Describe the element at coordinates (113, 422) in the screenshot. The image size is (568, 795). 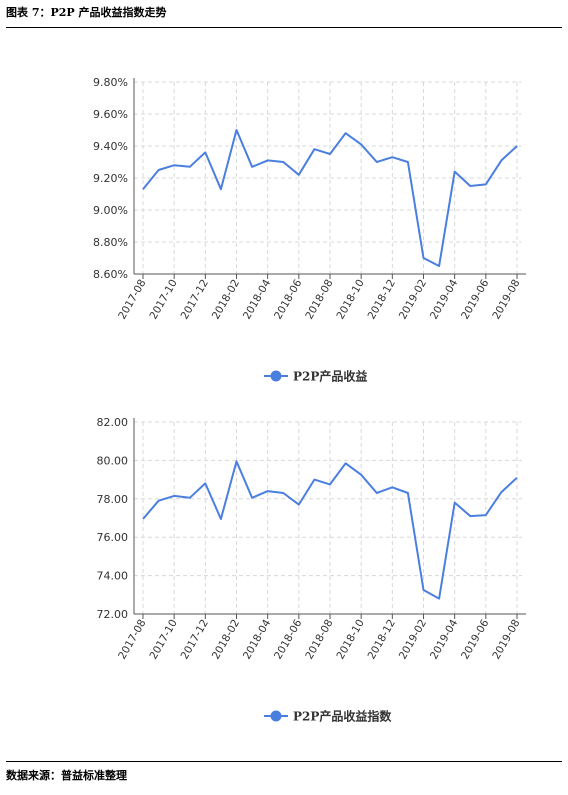
I see `y-tick-label: 82.00` at that location.